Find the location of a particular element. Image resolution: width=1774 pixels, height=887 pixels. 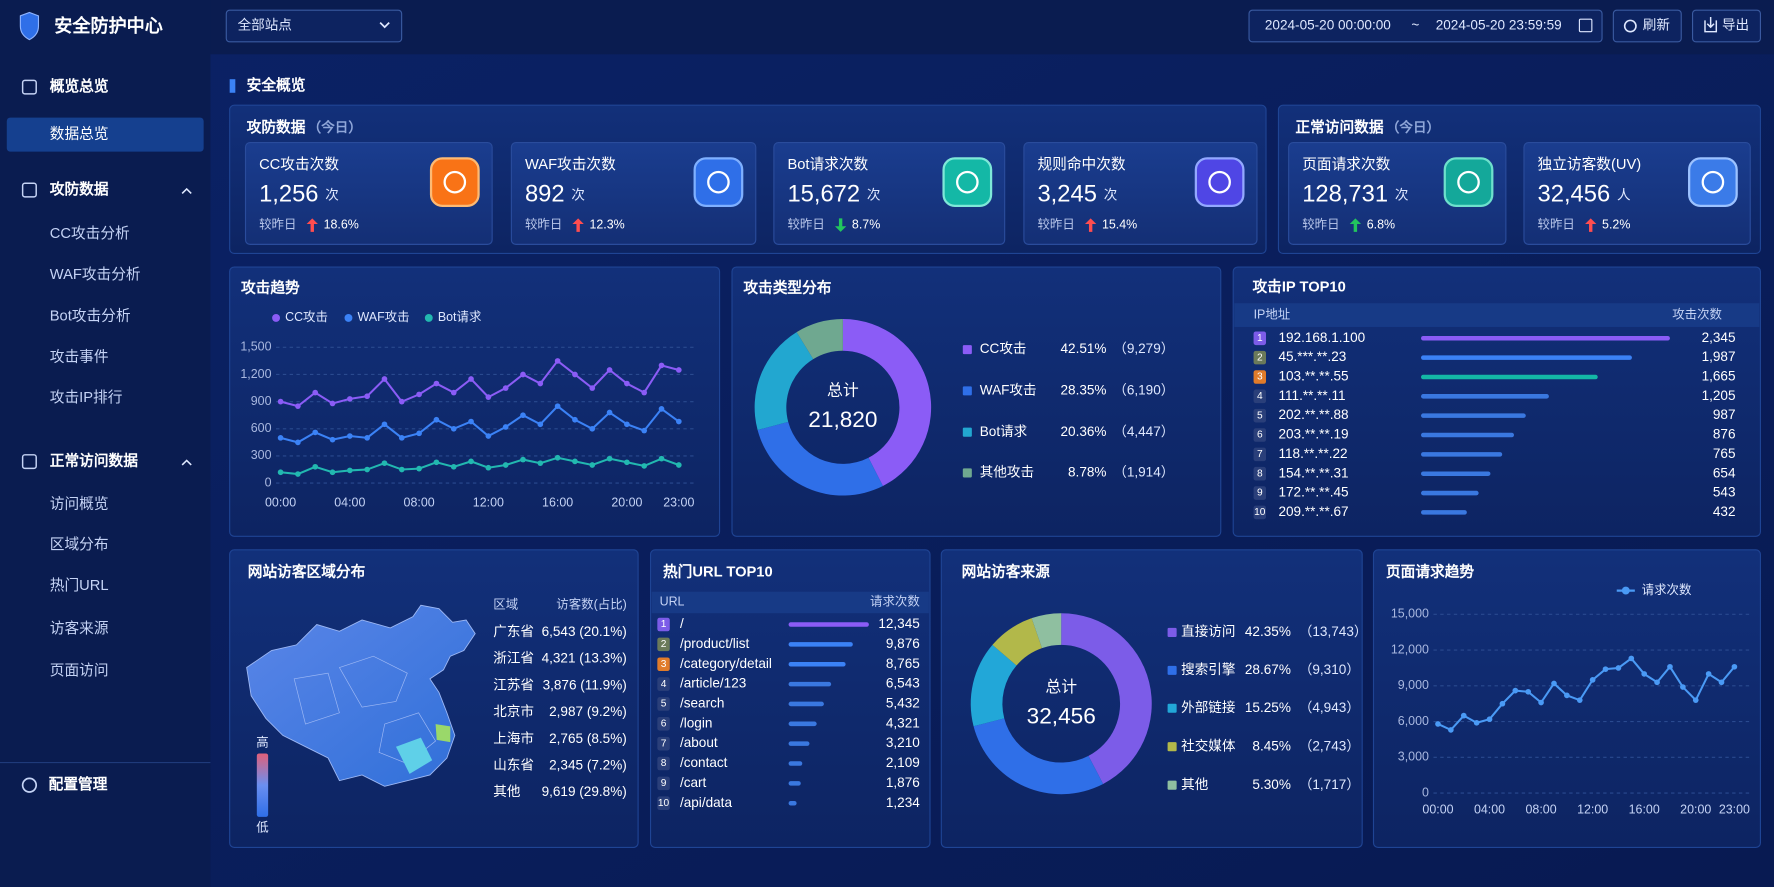

rank-number: 7 is located at coordinates (664, 743).